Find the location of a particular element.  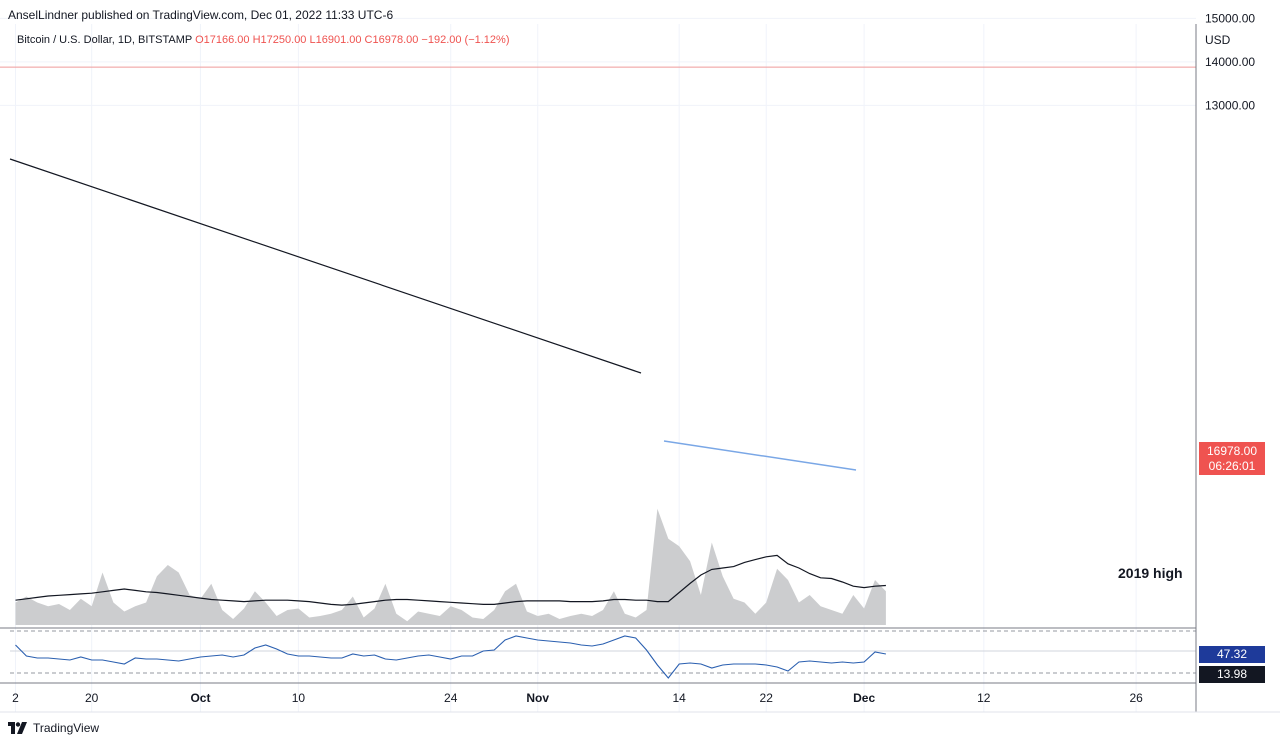

time-tick: 24 is located at coordinates (451, 698).